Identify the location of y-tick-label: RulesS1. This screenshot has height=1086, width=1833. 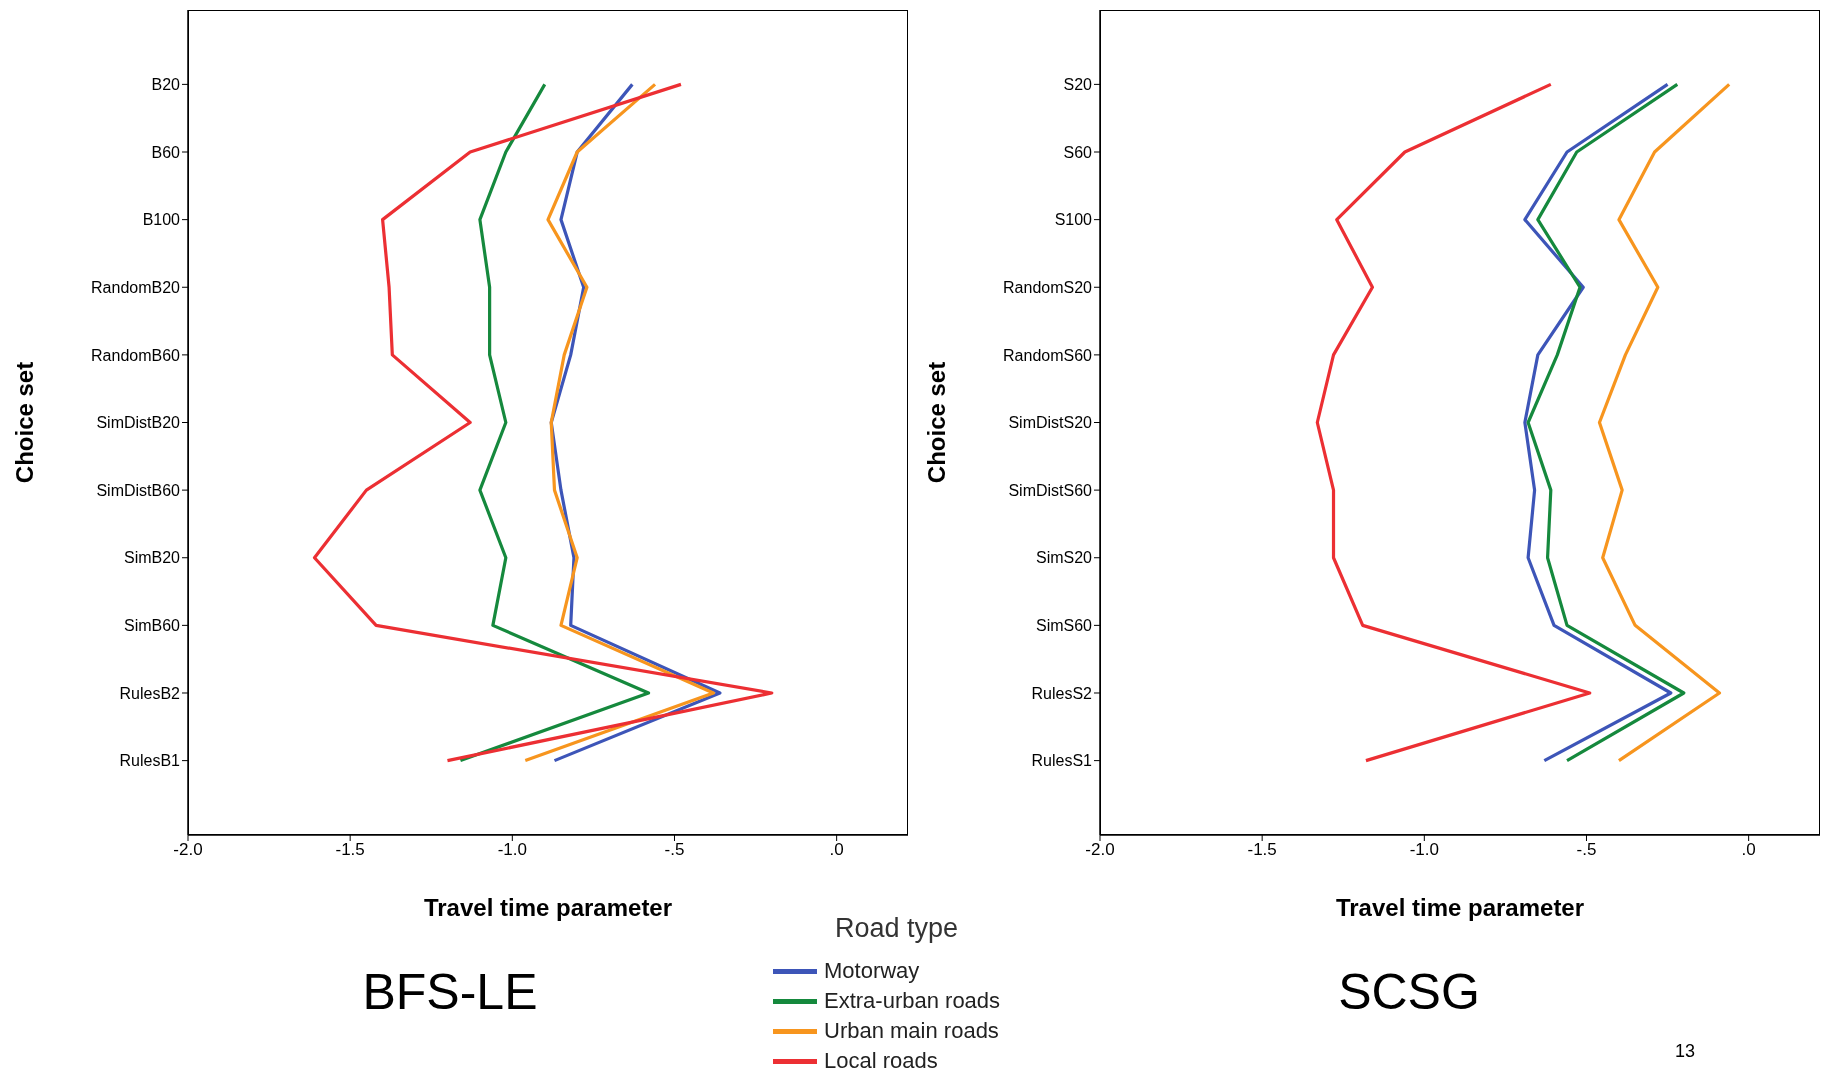
(1062, 761).